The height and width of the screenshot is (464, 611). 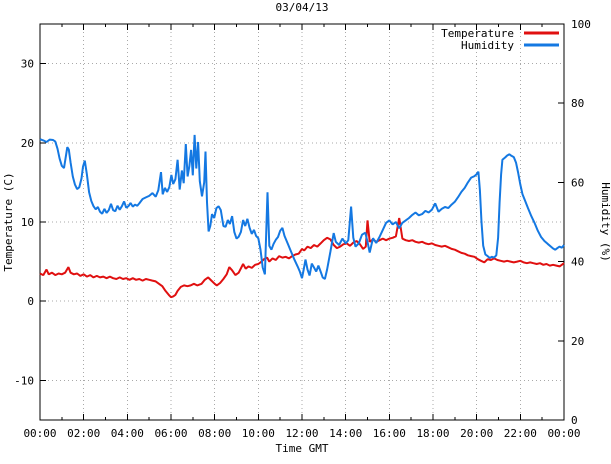 I want to click on x-tick-label: 20:00, so click(x=476, y=433).